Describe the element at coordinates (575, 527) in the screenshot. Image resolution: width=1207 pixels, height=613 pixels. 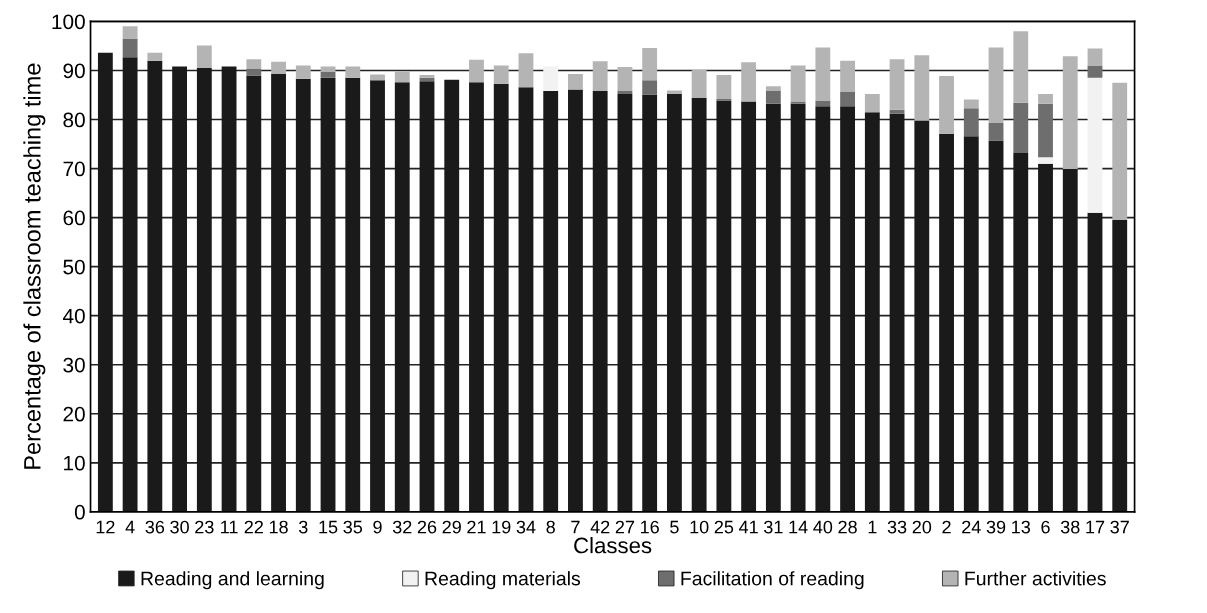
I see `x-tick-label: 7` at that location.